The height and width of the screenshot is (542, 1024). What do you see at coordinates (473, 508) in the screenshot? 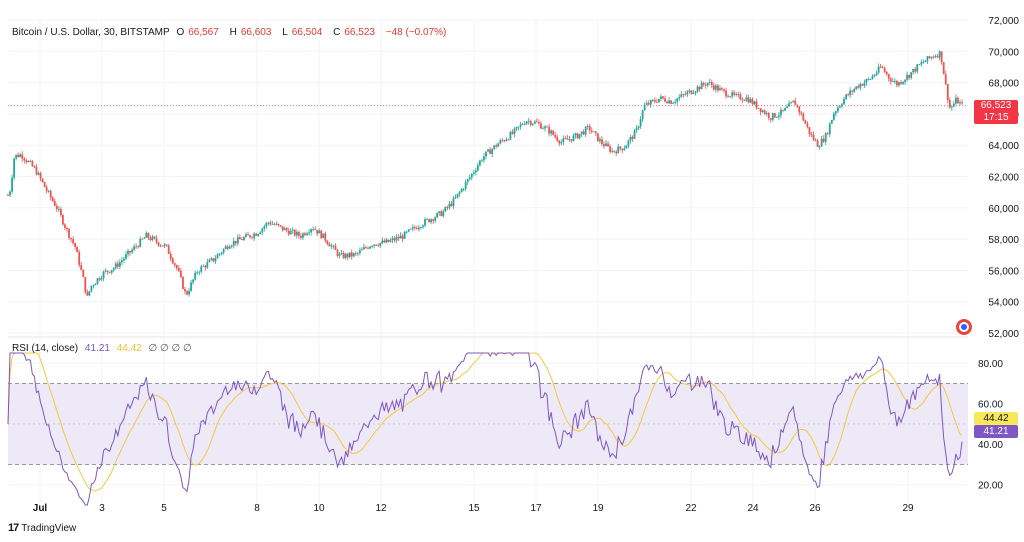
I see `time-axis: Jul 3 5 8 10 12 15 17 19 22 24 26 29` at bounding box center [473, 508].